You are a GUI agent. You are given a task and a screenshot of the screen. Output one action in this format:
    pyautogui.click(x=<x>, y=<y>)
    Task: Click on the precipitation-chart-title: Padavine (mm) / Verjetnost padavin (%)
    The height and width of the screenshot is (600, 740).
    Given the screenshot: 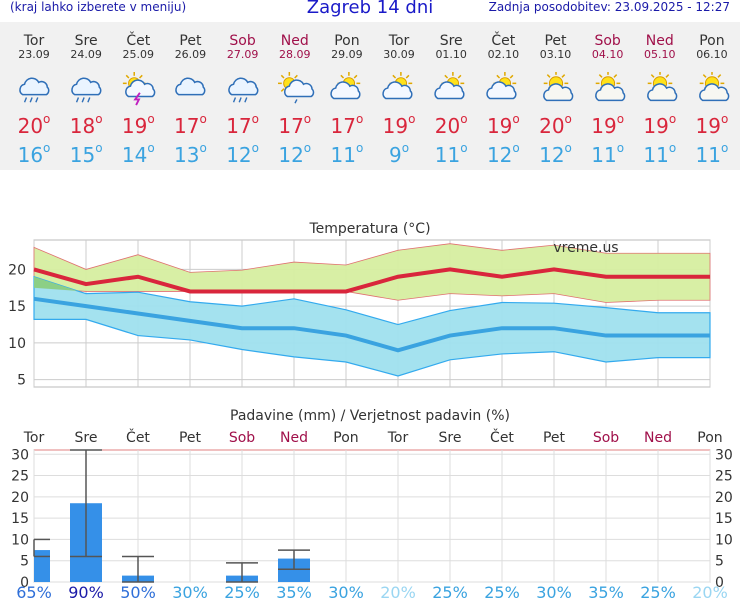 What is the action you would take?
    pyautogui.click(x=370, y=416)
    